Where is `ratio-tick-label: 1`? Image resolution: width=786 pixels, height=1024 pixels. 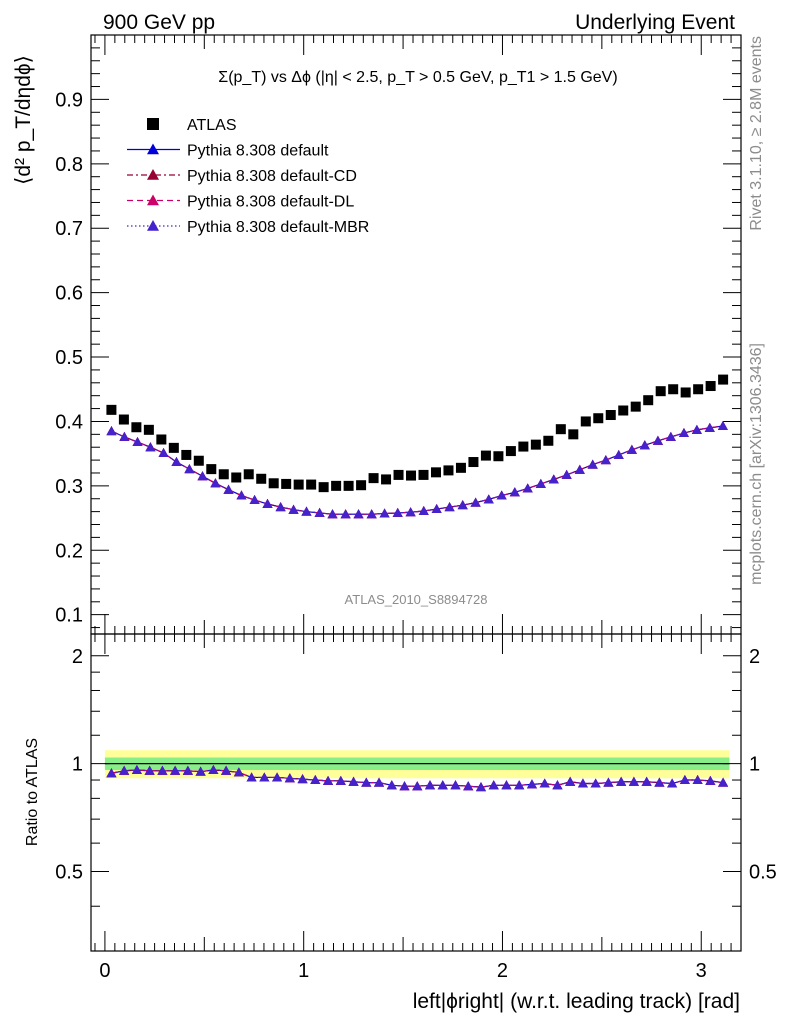 ratio-tick-label: 1 is located at coordinates (77, 765).